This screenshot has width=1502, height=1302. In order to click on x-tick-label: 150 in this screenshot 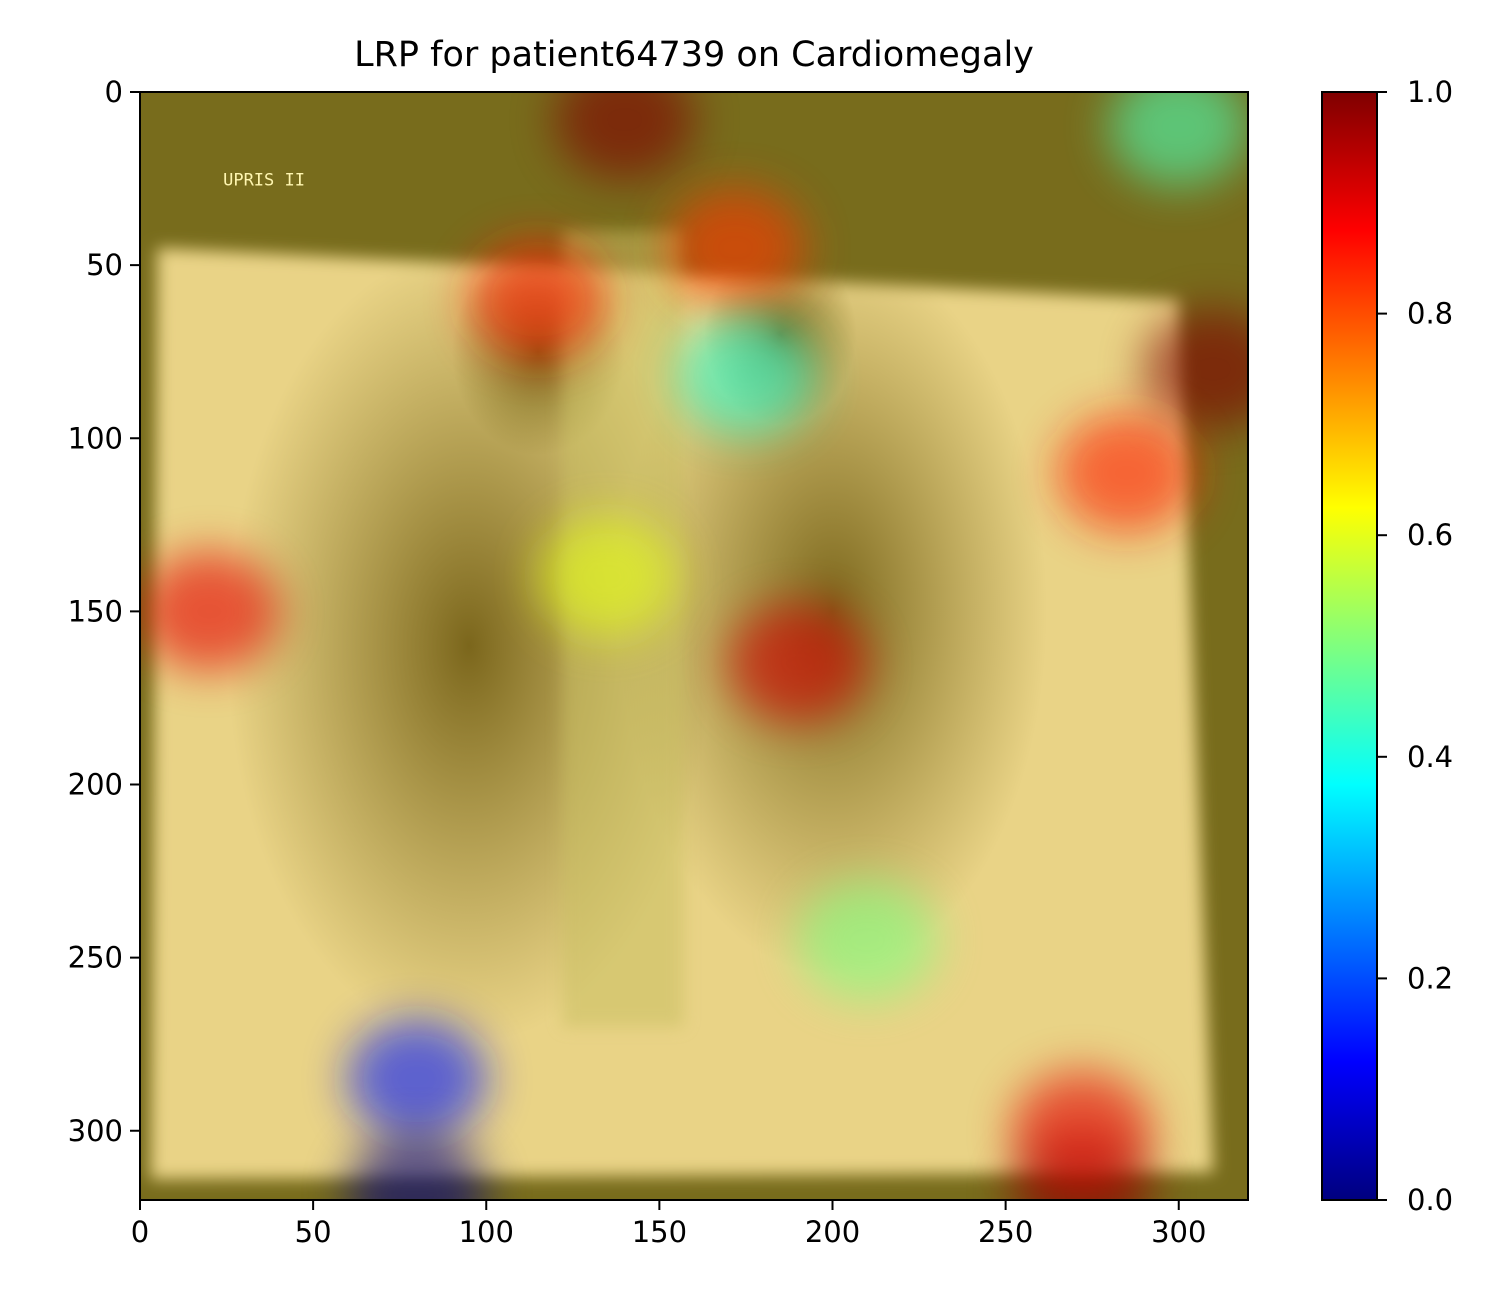, I will do `click(659, 1232)`.